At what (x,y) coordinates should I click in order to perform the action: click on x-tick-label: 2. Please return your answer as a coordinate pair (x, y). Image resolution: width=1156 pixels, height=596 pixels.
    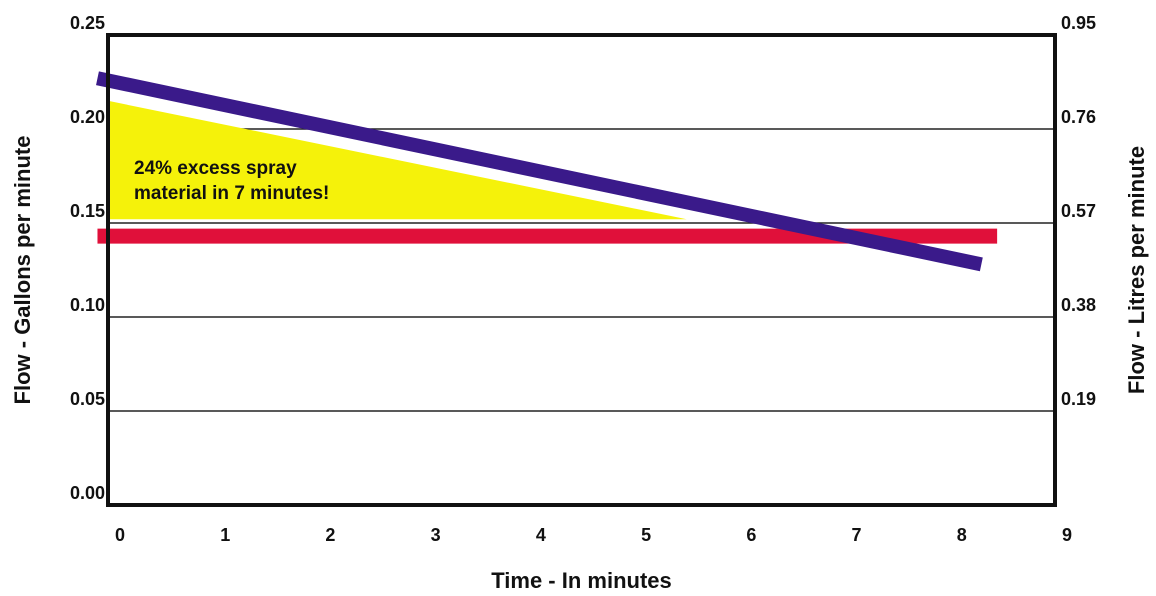
    Looking at the image, I should click on (330, 535).